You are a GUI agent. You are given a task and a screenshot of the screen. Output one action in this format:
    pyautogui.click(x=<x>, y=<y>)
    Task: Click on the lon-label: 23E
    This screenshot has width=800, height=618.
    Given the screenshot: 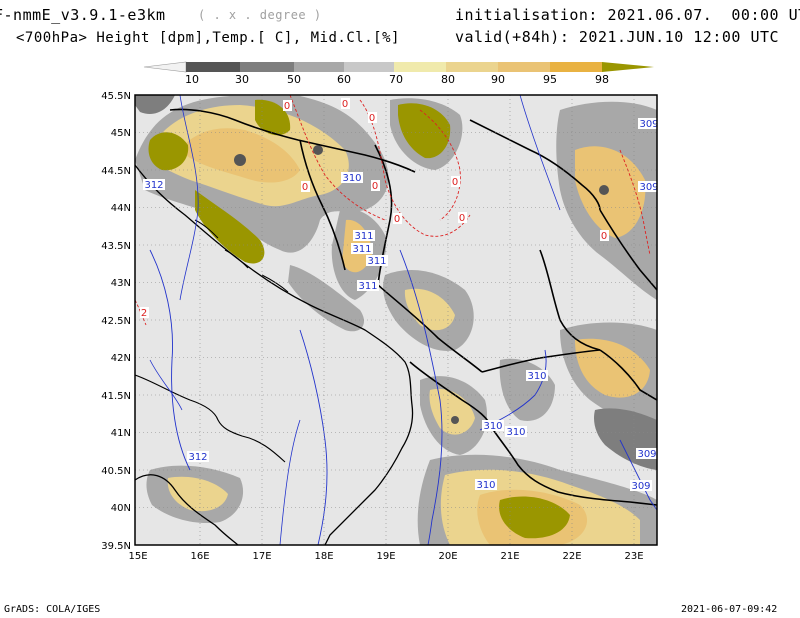 What is the action you would take?
    pyautogui.click(x=633, y=556)
    